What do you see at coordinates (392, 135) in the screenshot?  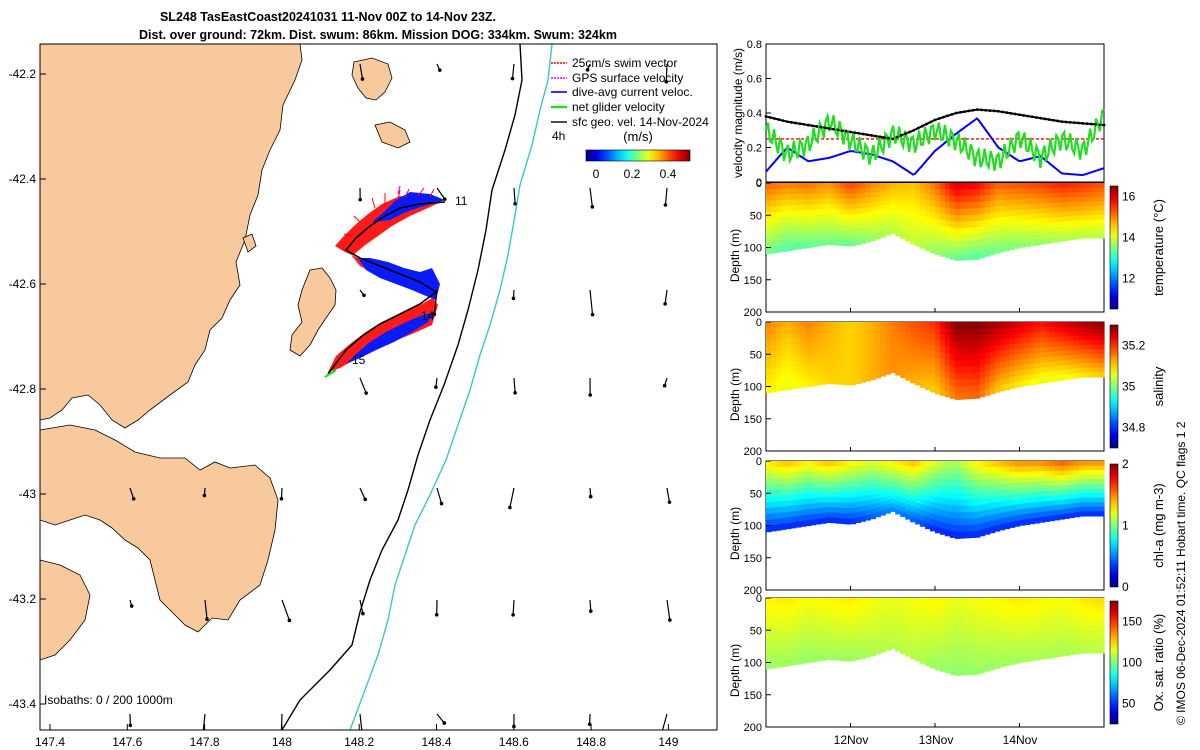 I see `small-island` at bounding box center [392, 135].